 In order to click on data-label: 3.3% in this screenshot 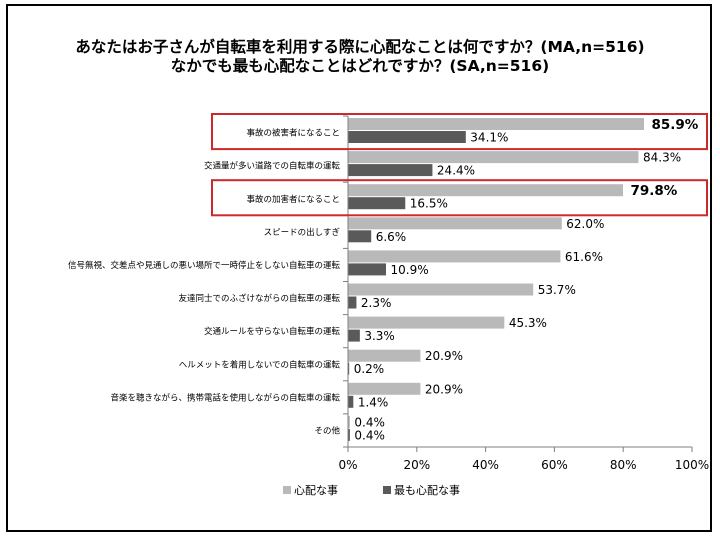, I will do `click(379, 336)`.